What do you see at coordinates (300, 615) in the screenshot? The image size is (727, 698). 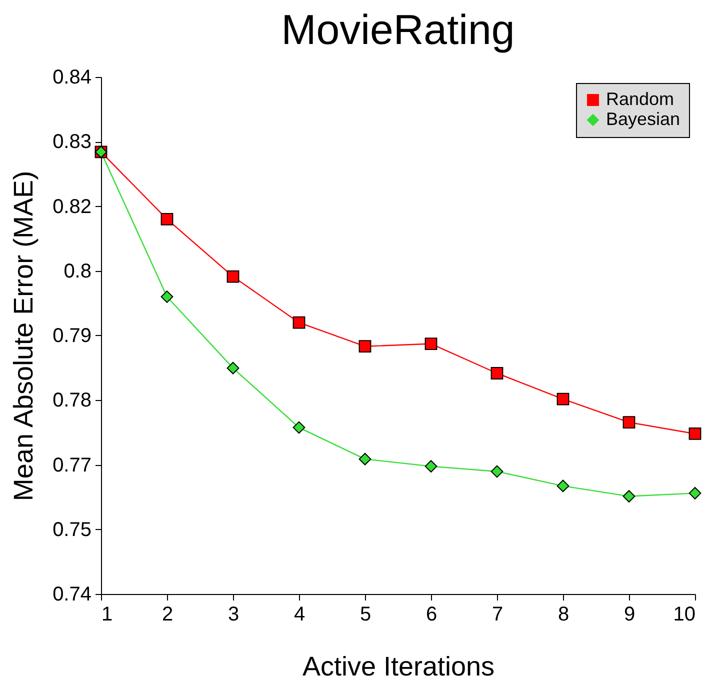 I see `x-tick-label: 4` at bounding box center [300, 615].